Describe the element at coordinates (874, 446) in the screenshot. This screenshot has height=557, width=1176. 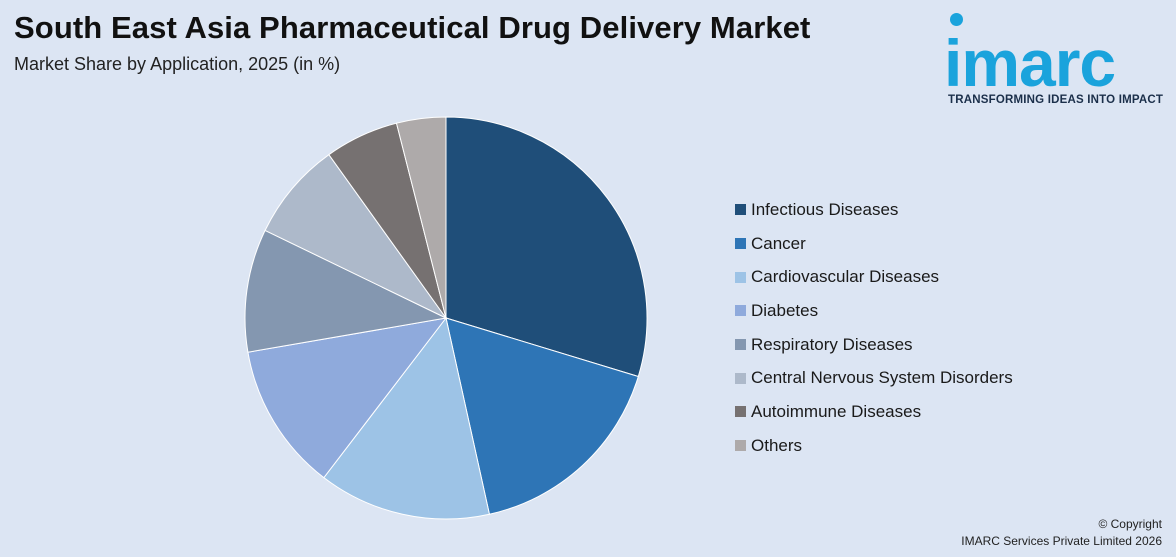
I see `legend-item: Others` at that location.